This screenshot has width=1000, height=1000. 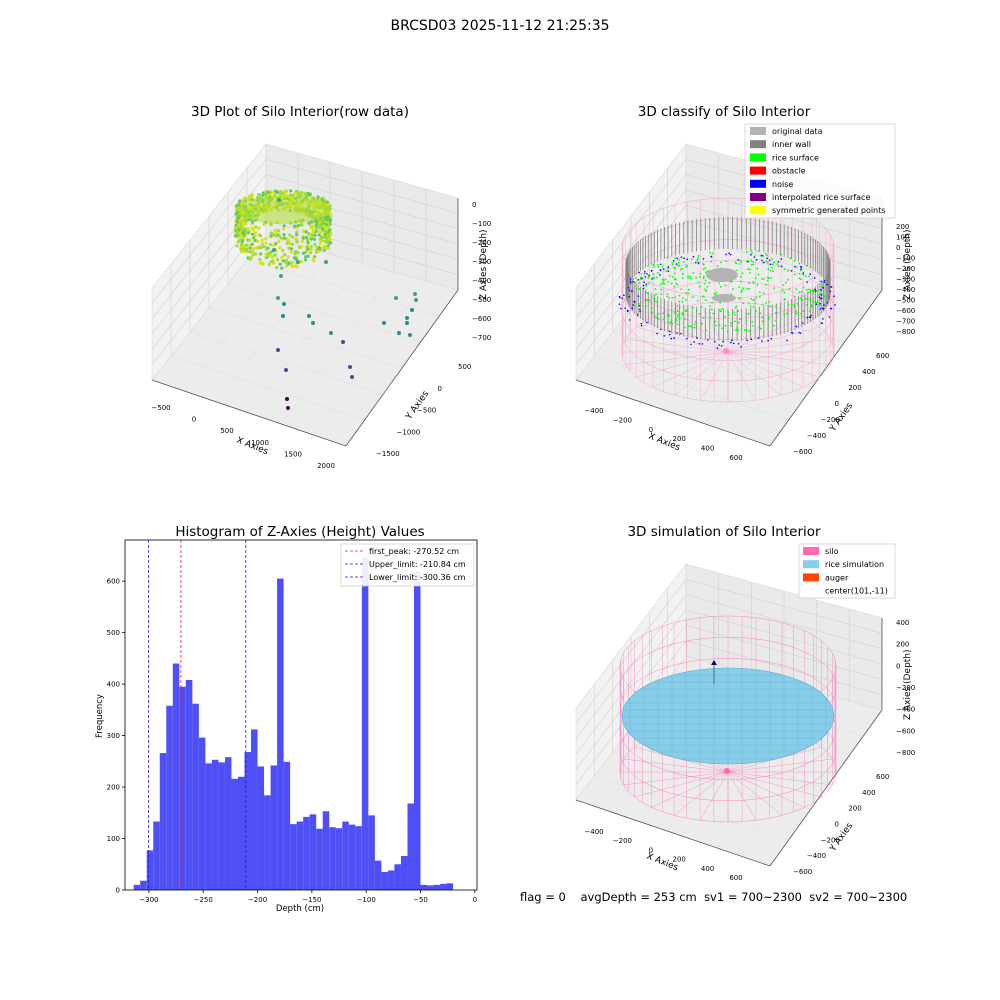 I want to click on p2-z-tick: −300, so click(x=905, y=280).